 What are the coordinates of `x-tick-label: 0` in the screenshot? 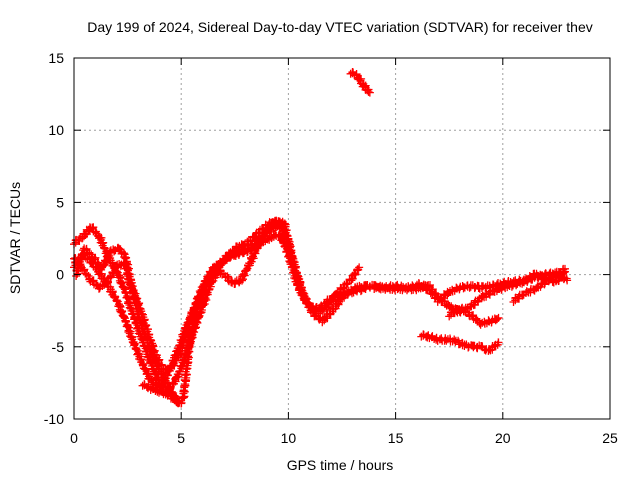 It's located at (74, 438).